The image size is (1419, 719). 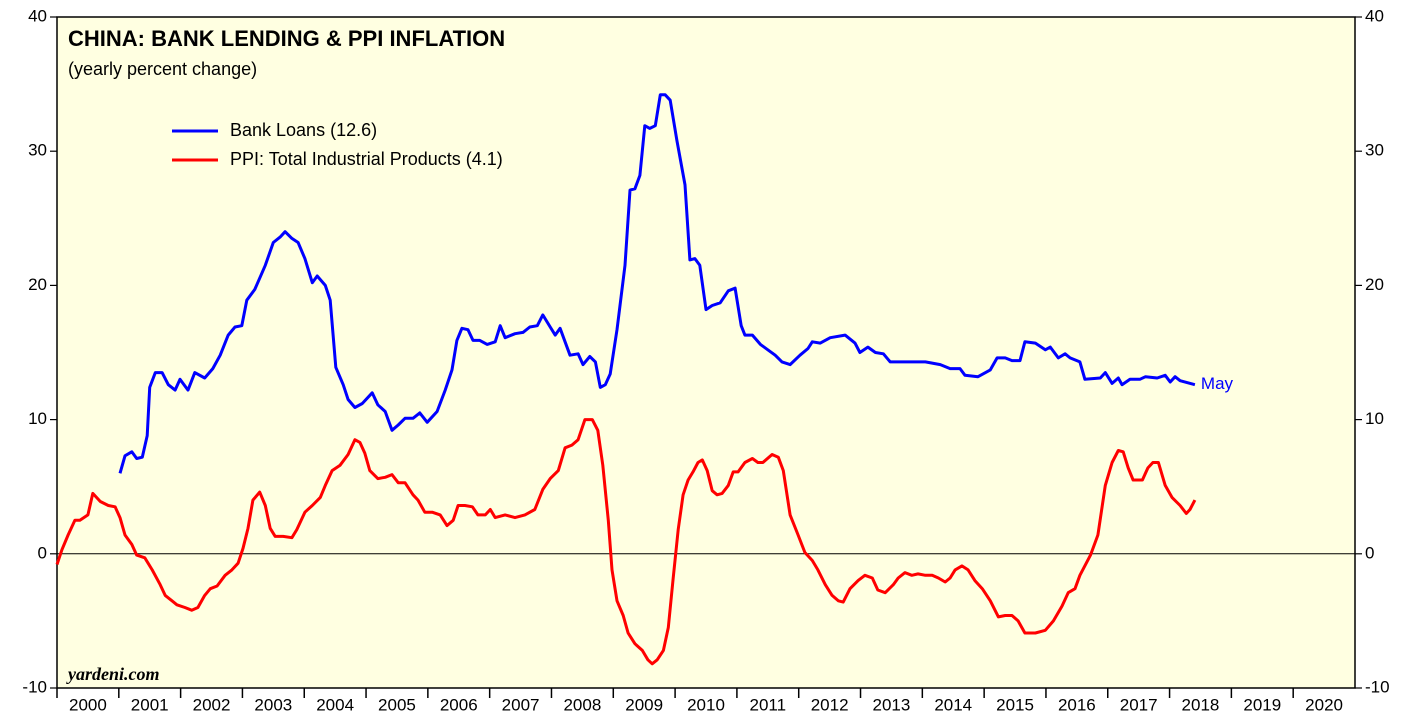 I want to click on y2-tick-label: 10, so click(x=1374, y=418).